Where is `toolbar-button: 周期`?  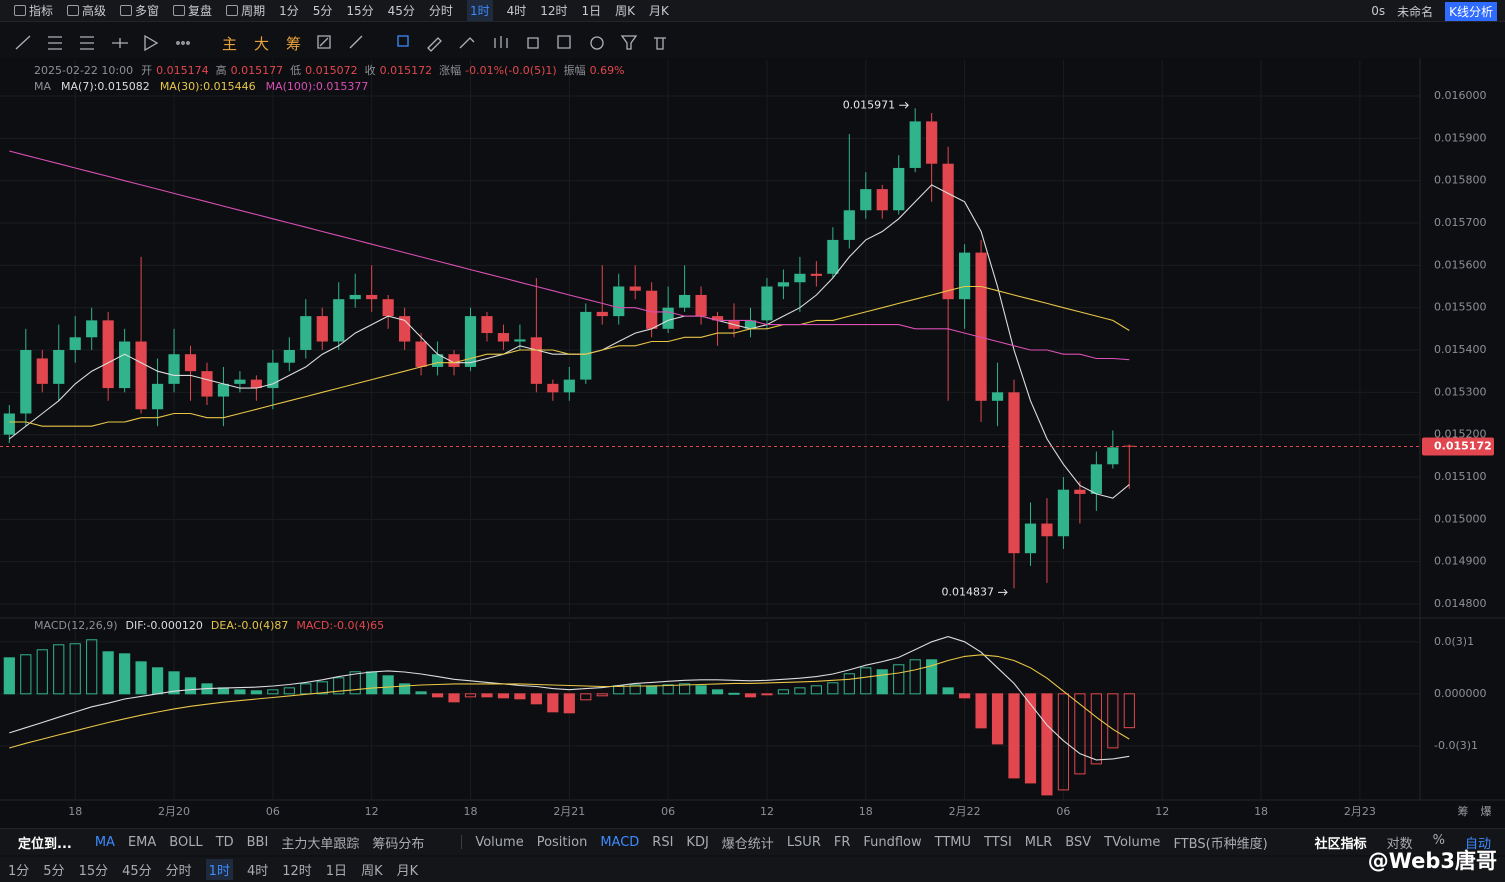 toolbar-button: 周期 is located at coordinates (253, 11).